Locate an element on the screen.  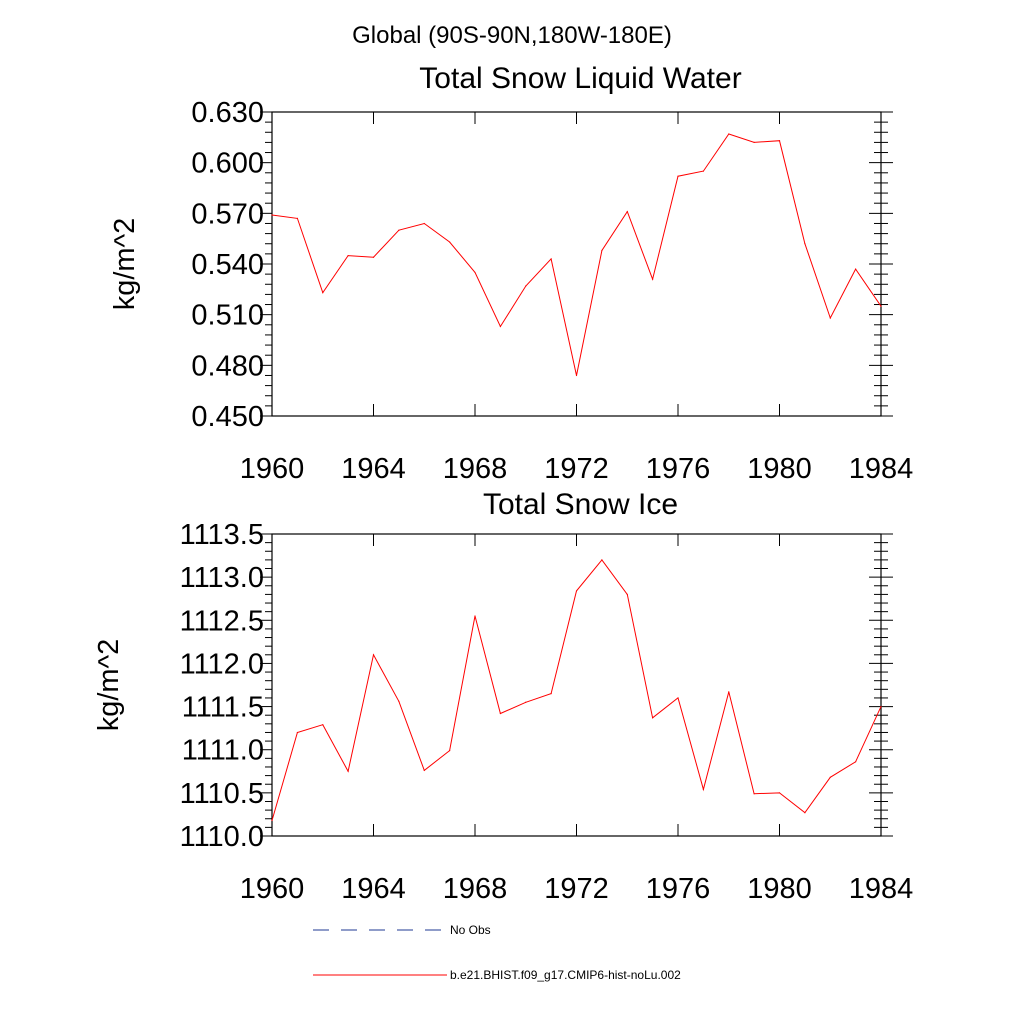
y-tick-label: 1111.5 is located at coordinates (223, 708).